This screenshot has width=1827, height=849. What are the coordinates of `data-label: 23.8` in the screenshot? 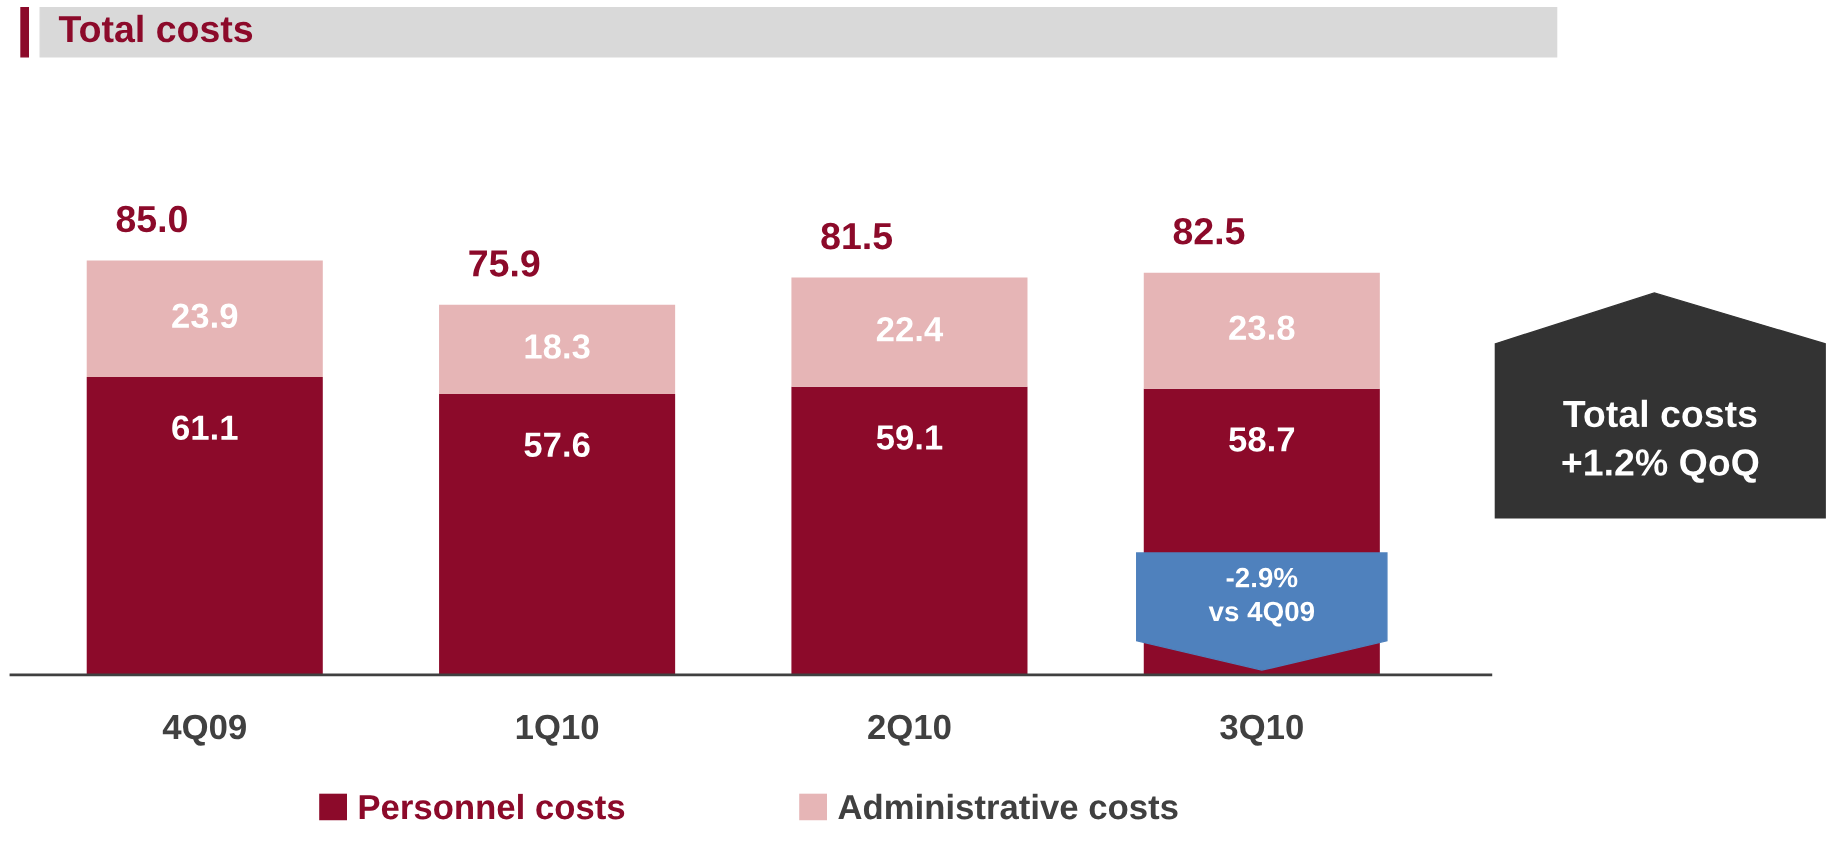 It's located at (1262, 328).